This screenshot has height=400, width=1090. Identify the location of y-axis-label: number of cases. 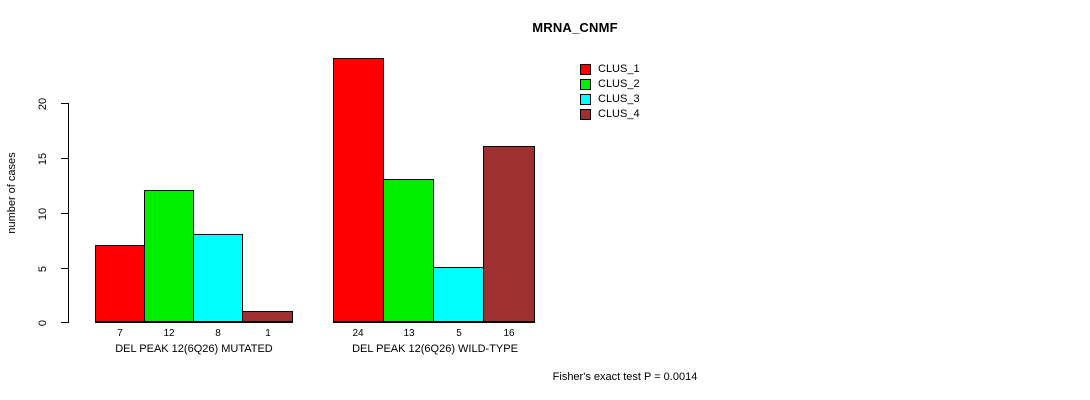
(12, 193).